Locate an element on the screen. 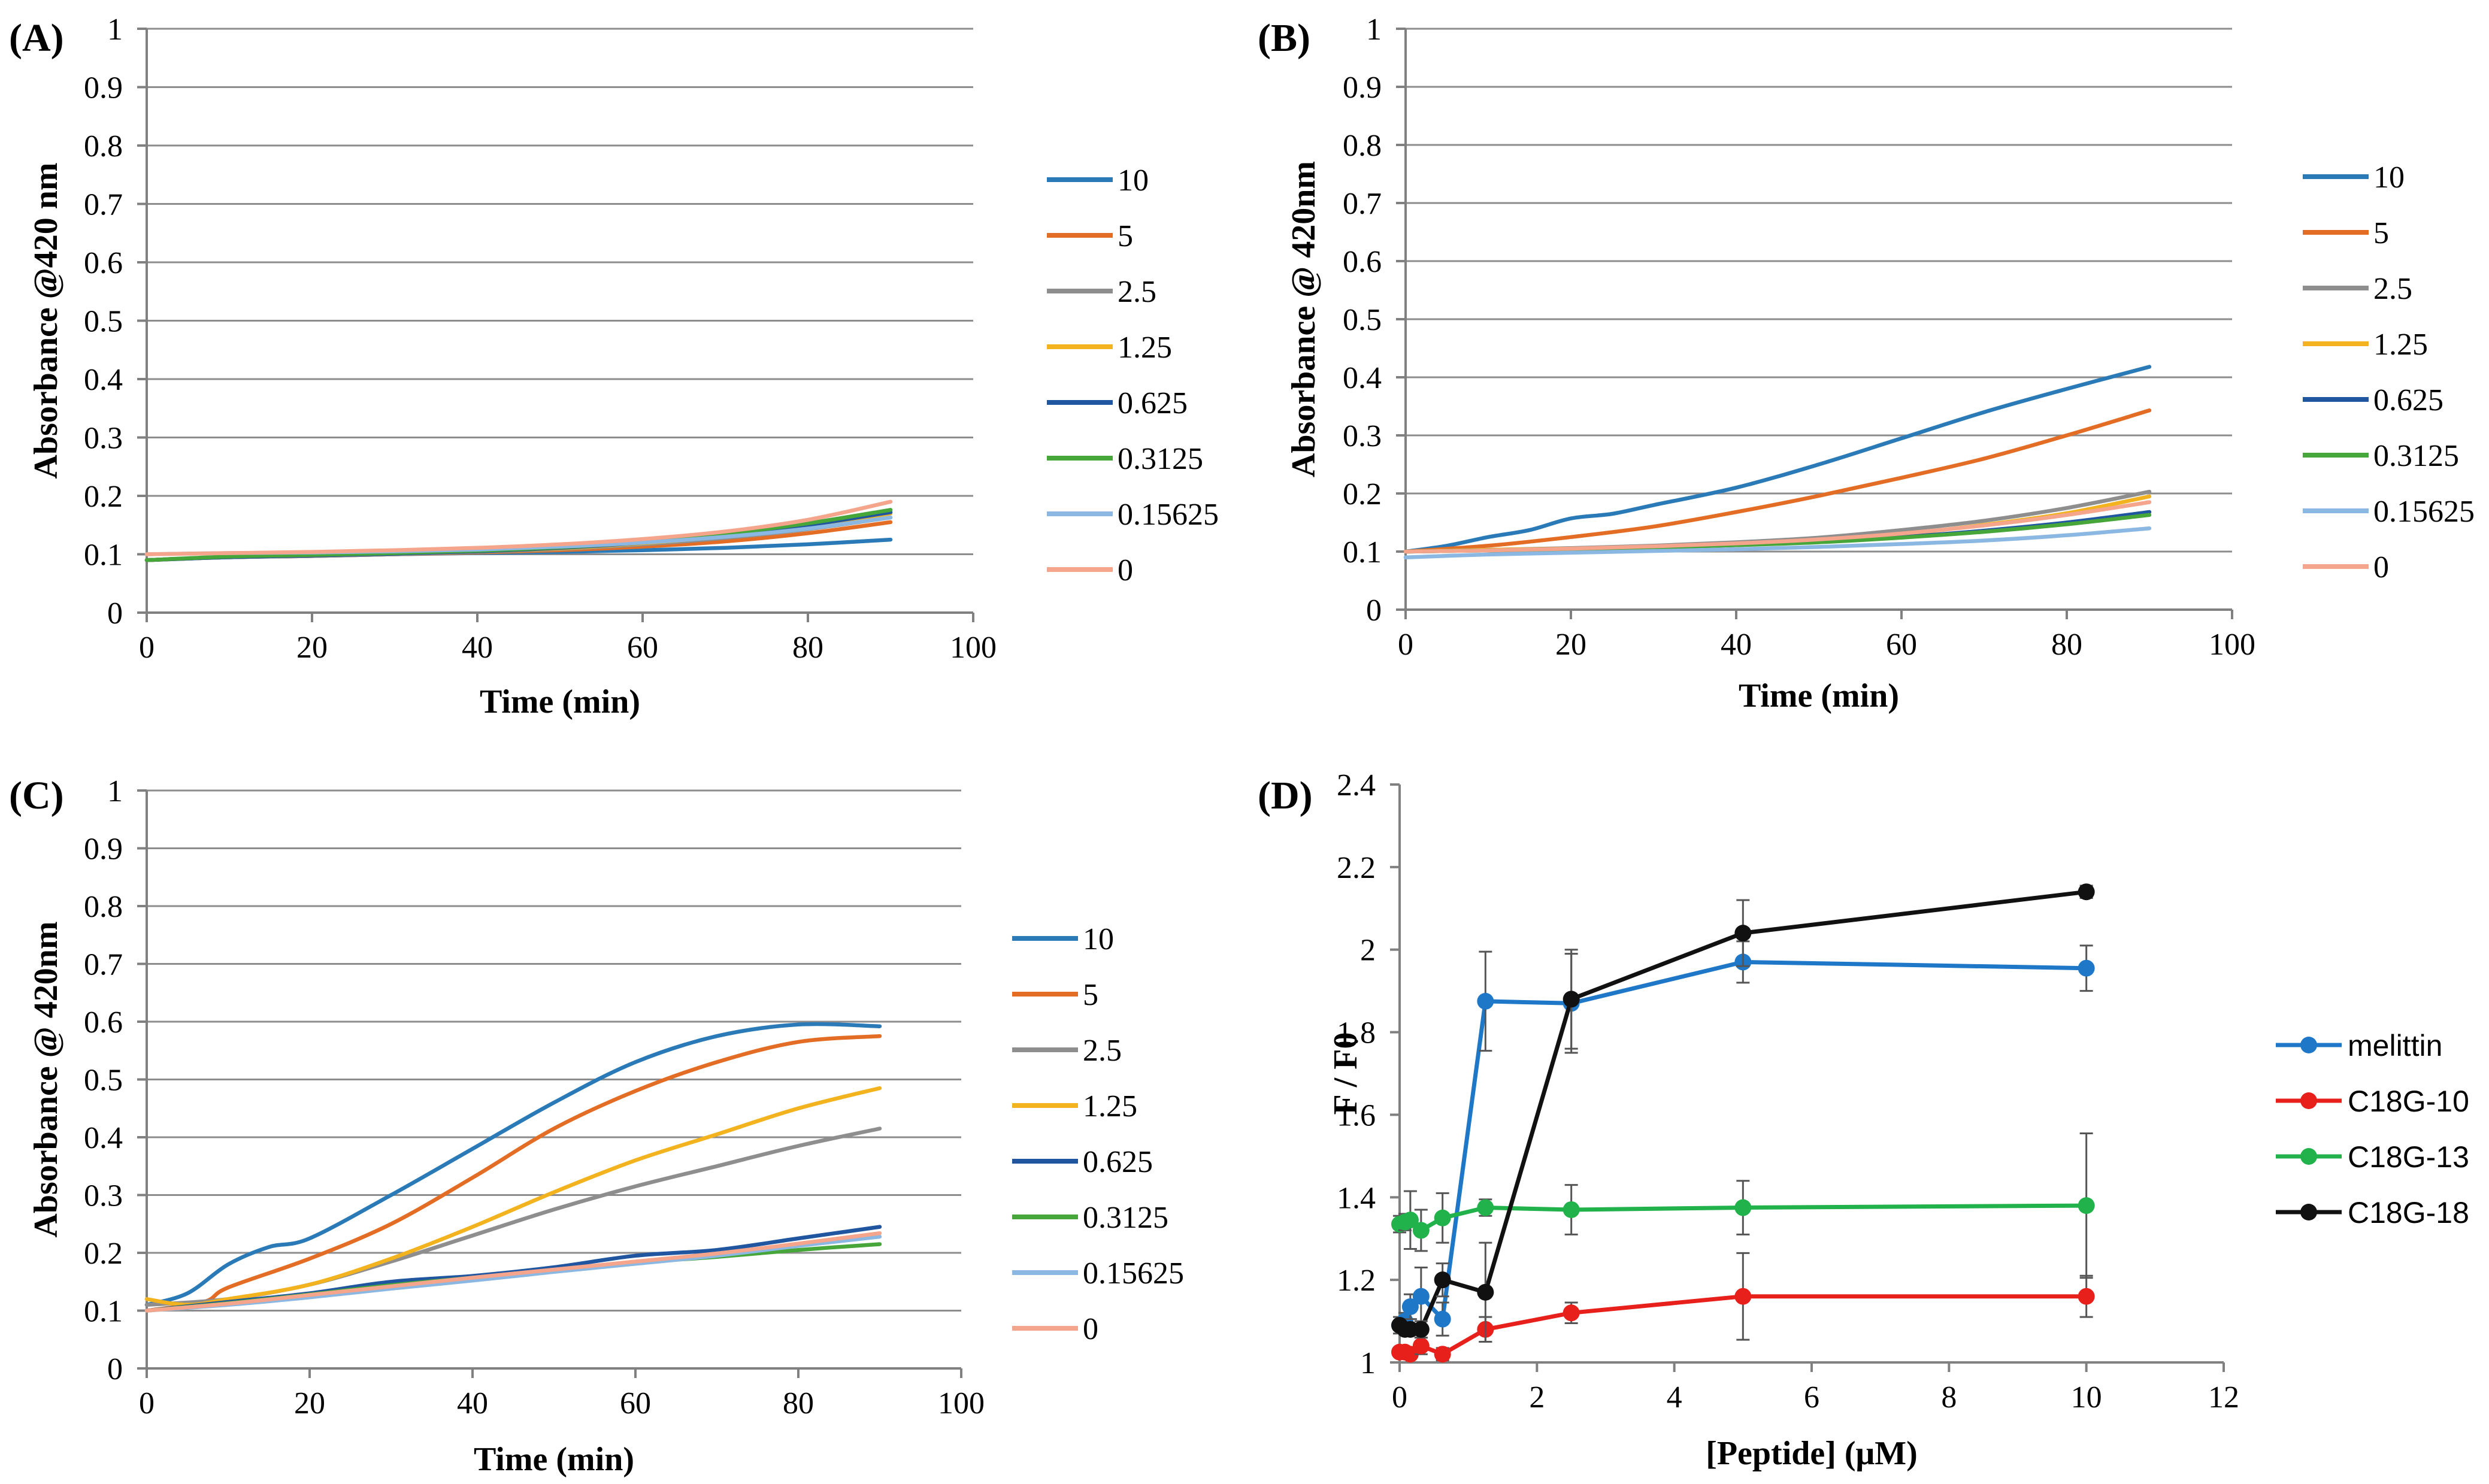 Image resolution: width=2489 pixels, height=1484 pixels. y-tick-label: 1.8 is located at coordinates (1356, 1033).